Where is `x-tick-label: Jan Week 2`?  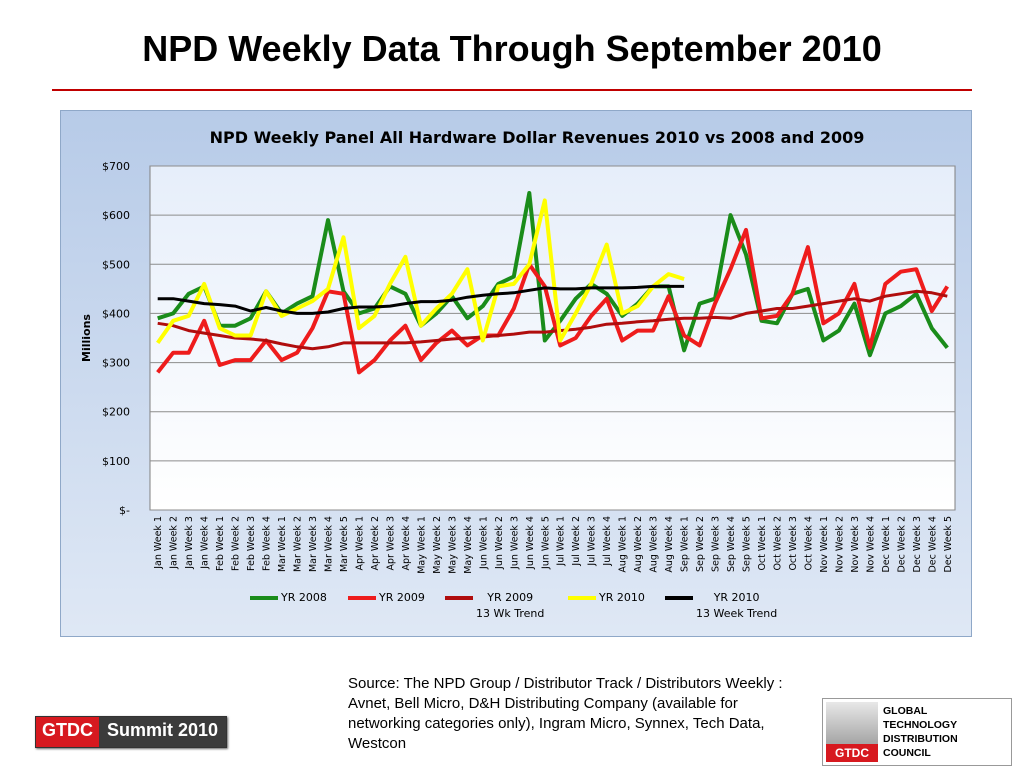
x-tick-label: Jan Week 2 is located at coordinates (174, 543).